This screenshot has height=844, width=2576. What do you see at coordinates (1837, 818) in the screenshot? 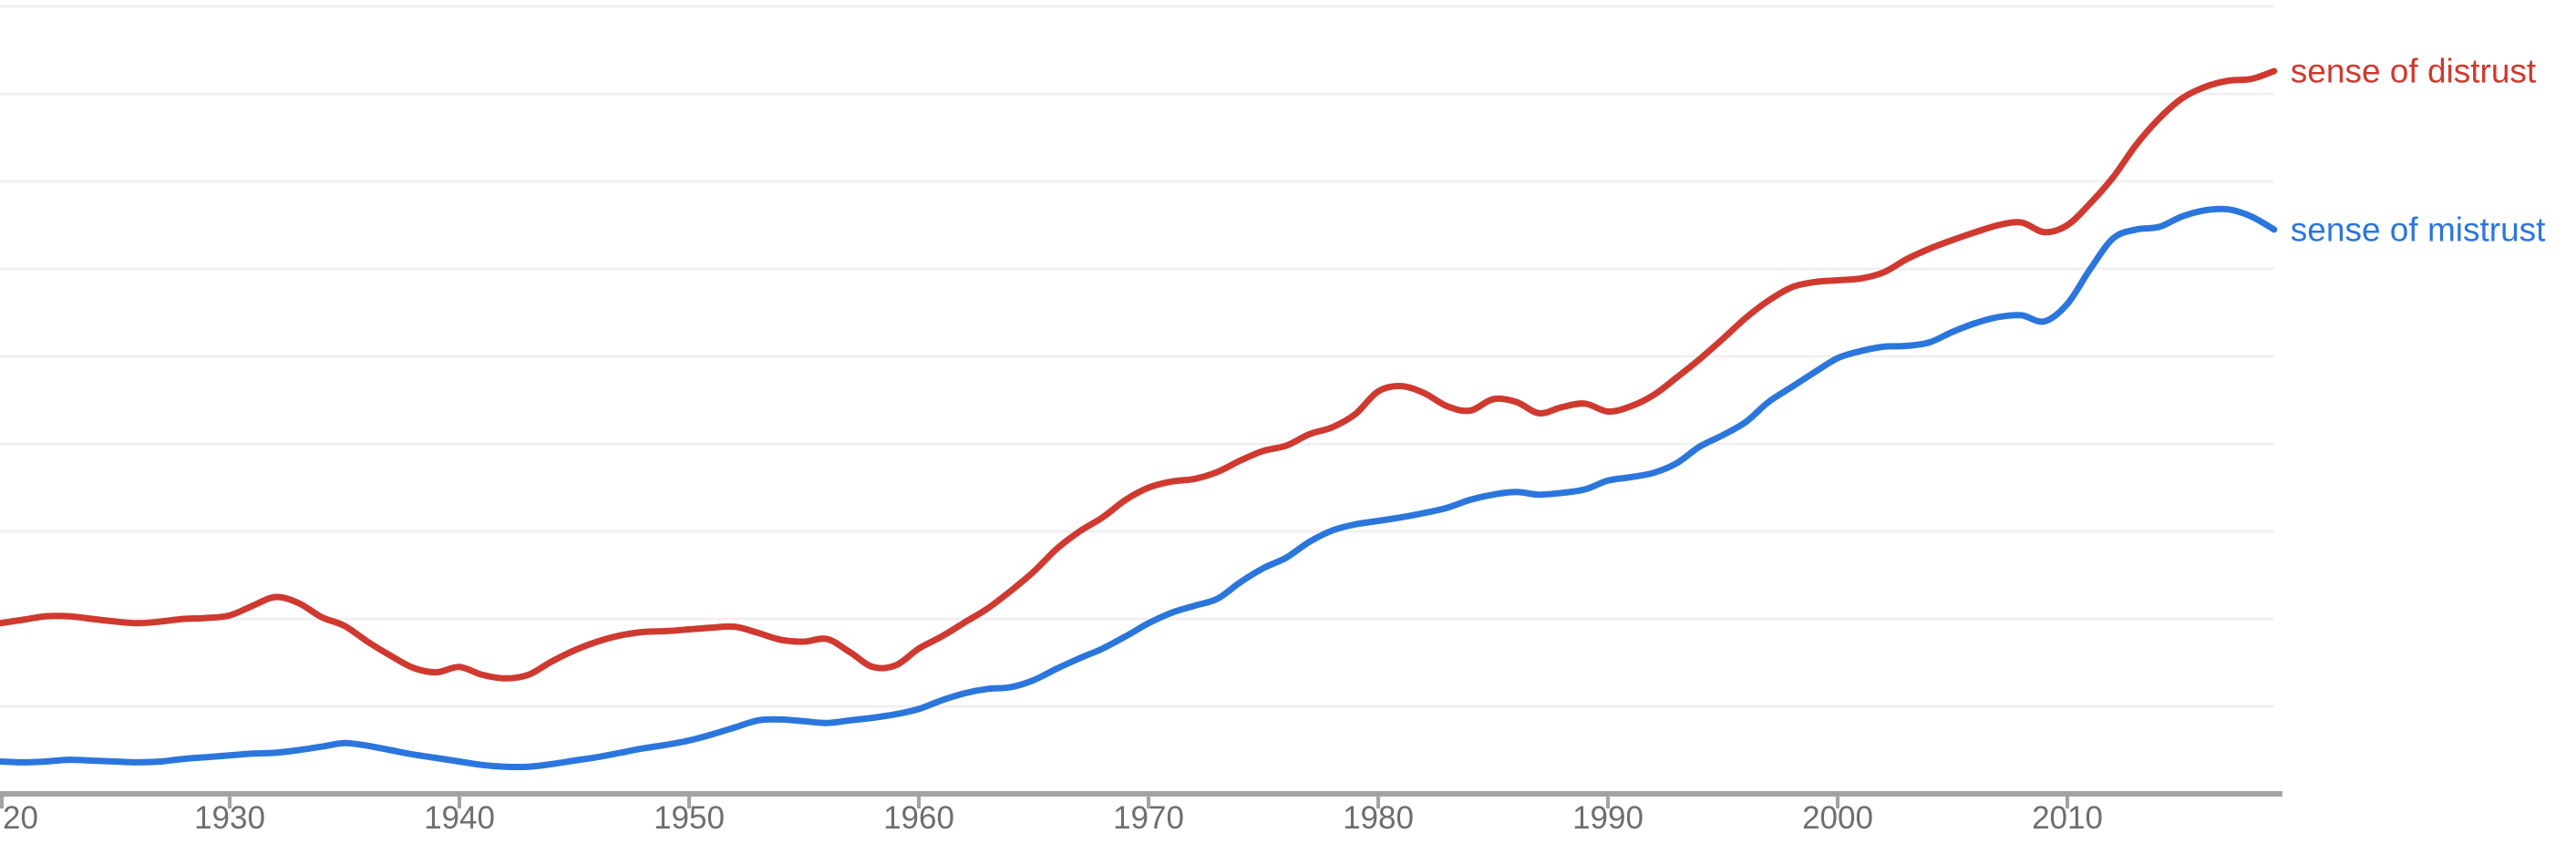
I see `x-axis-tick-label: 2000` at bounding box center [1837, 818].